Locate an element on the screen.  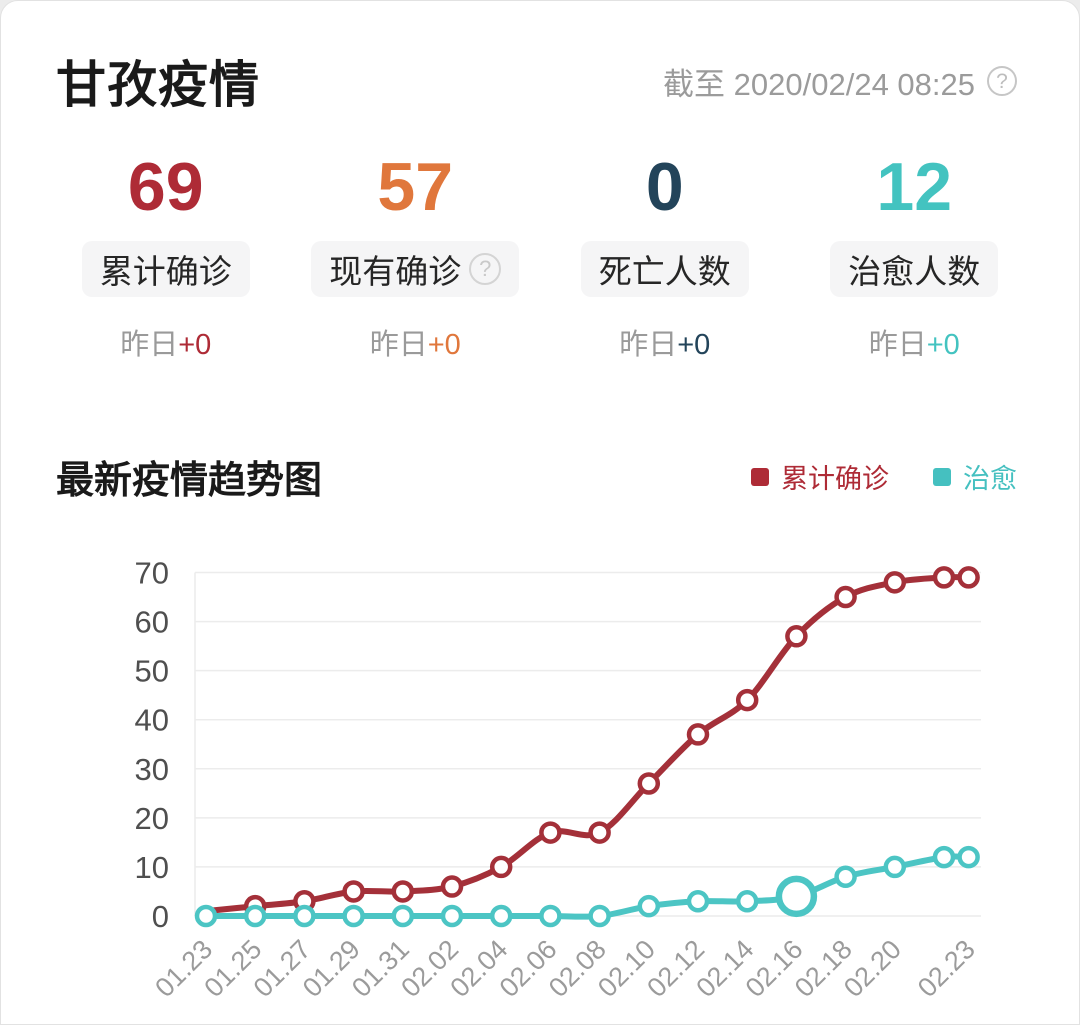
legend-item-cured: 治愈 is located at coordinates (975, 476).